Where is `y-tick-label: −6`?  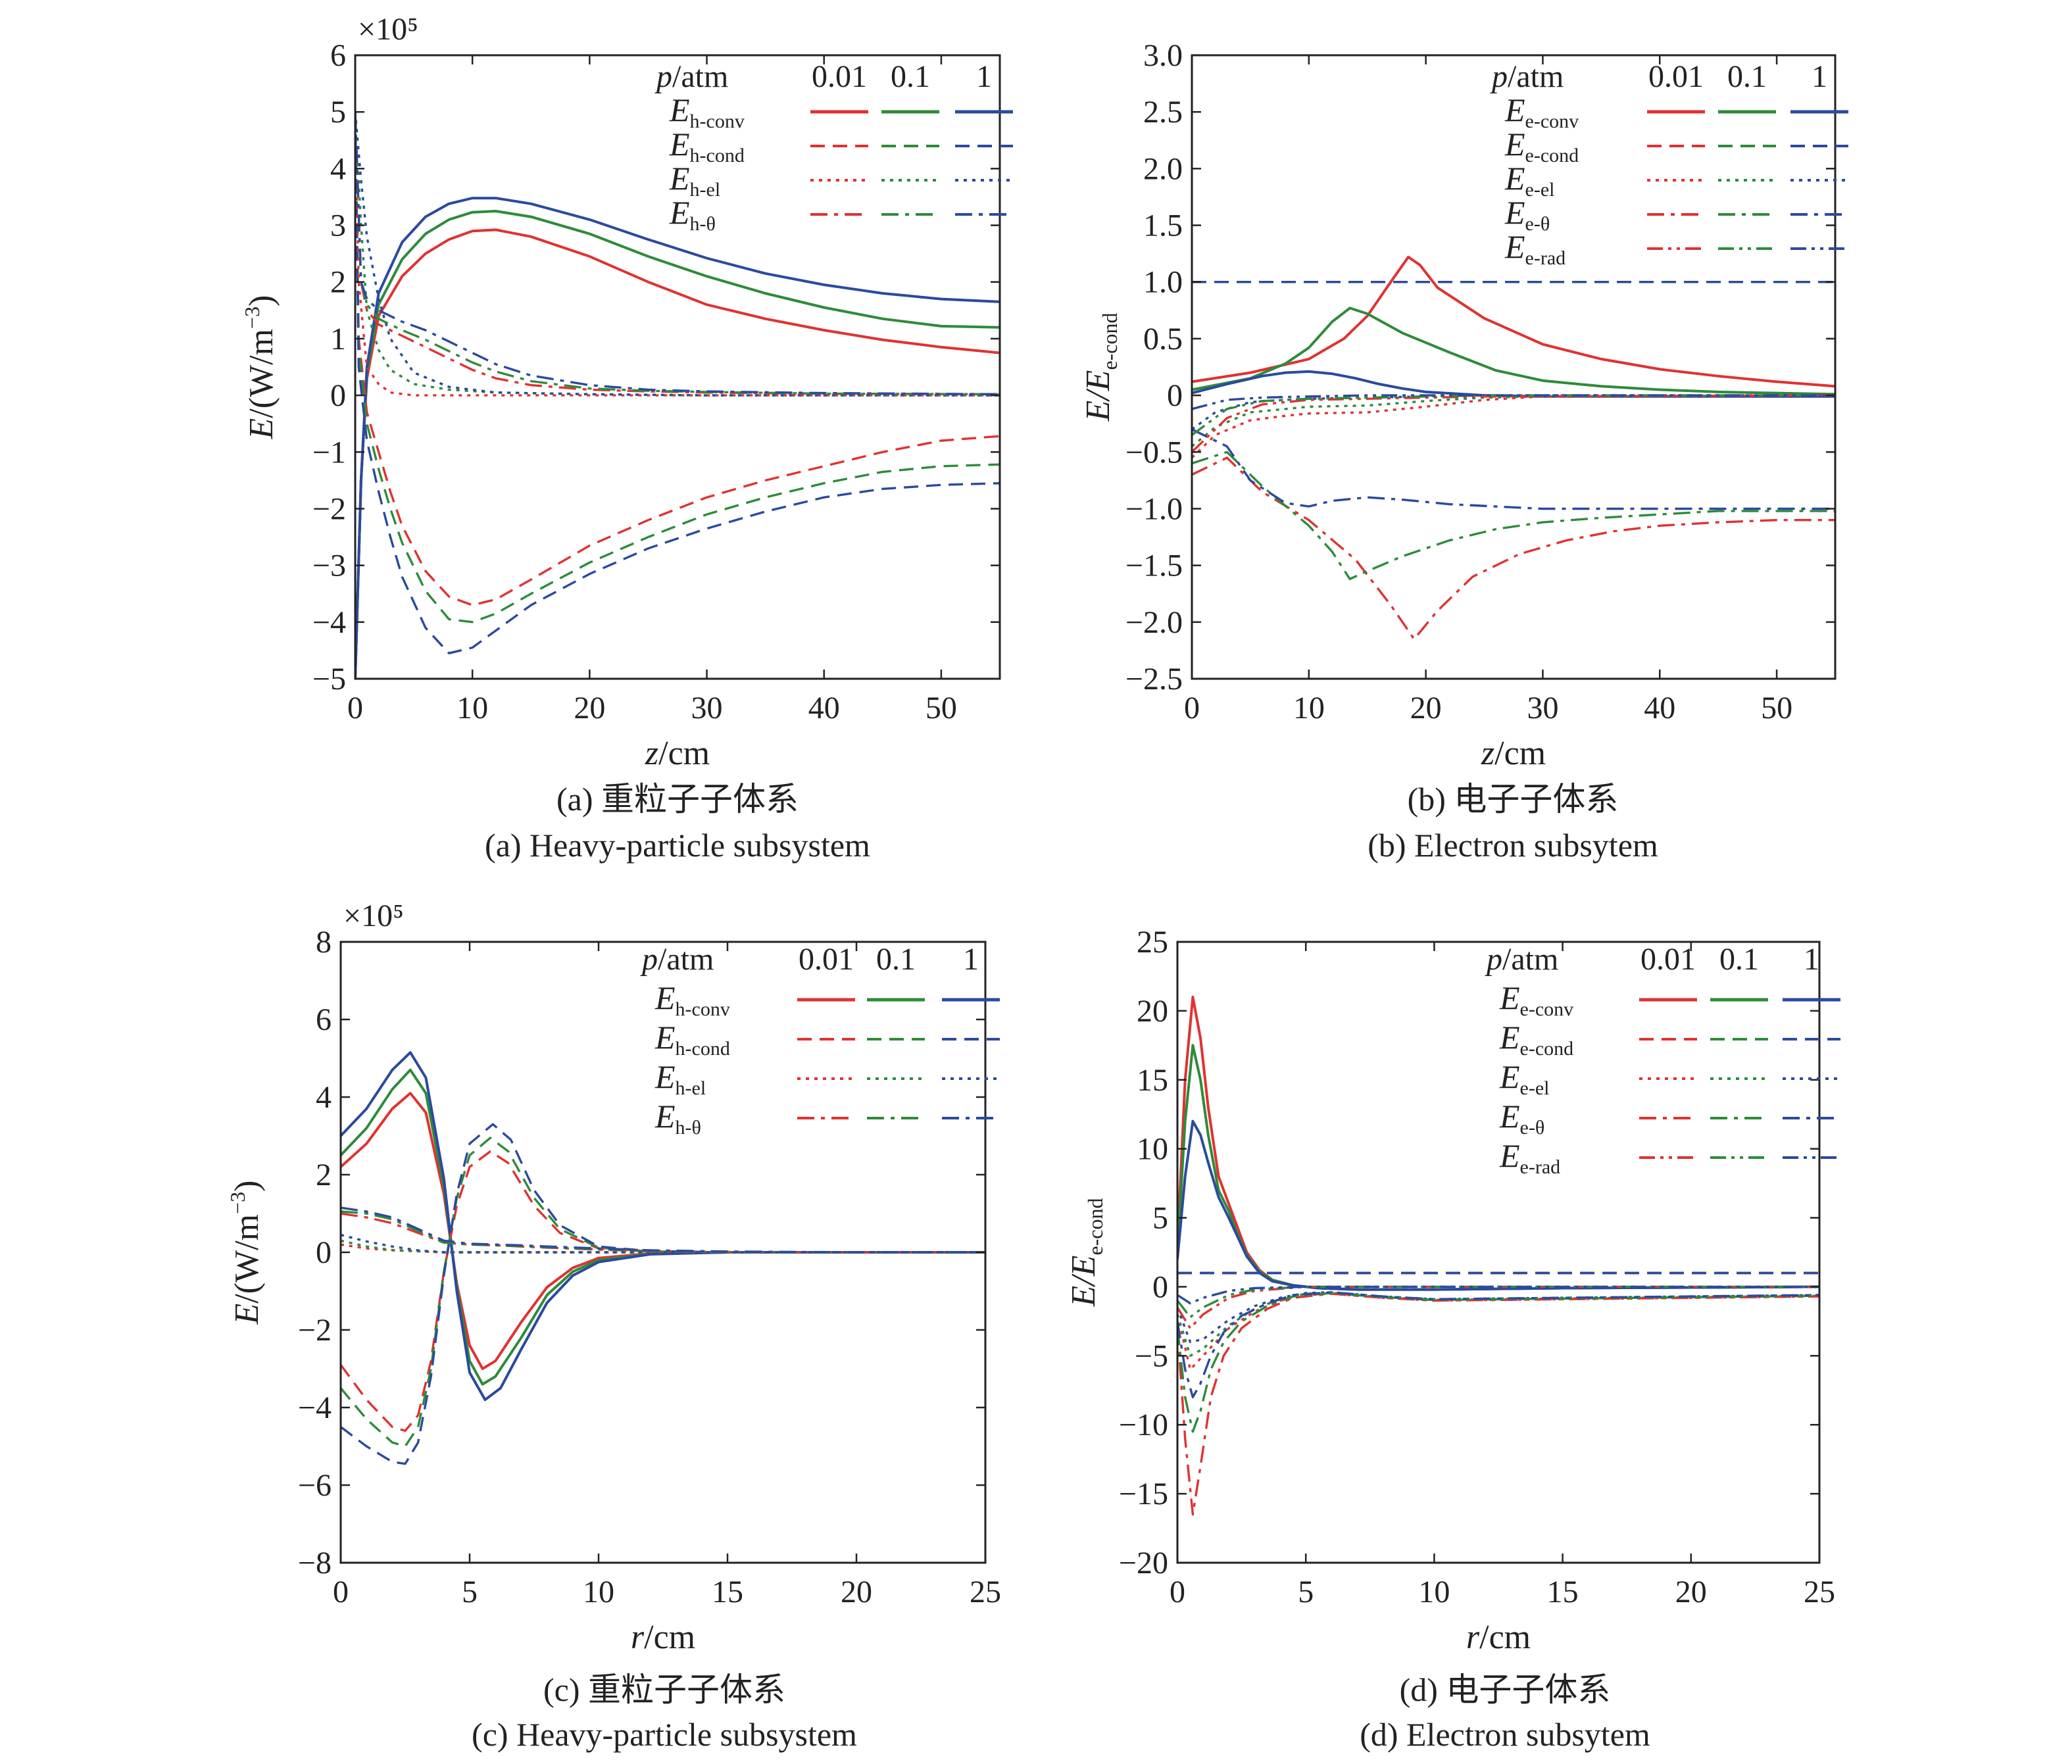
y-tick-label: −6 is located at coordinates (315, 1485).